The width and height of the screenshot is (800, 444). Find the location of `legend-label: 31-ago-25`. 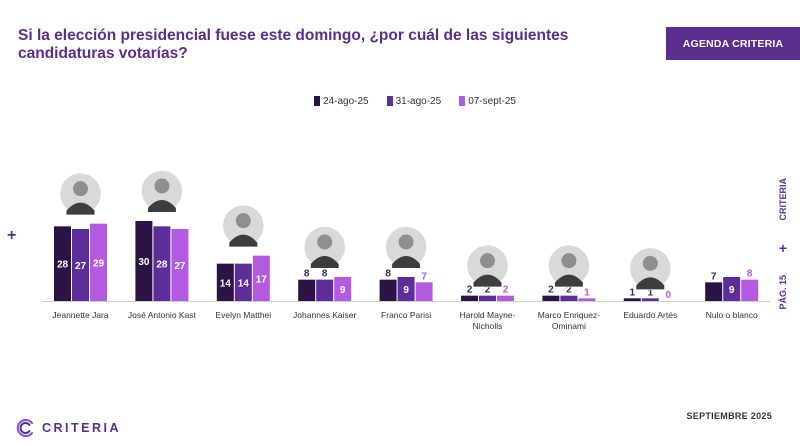

legend-label: 31-ago-25 is located at coordinates (418, 101).